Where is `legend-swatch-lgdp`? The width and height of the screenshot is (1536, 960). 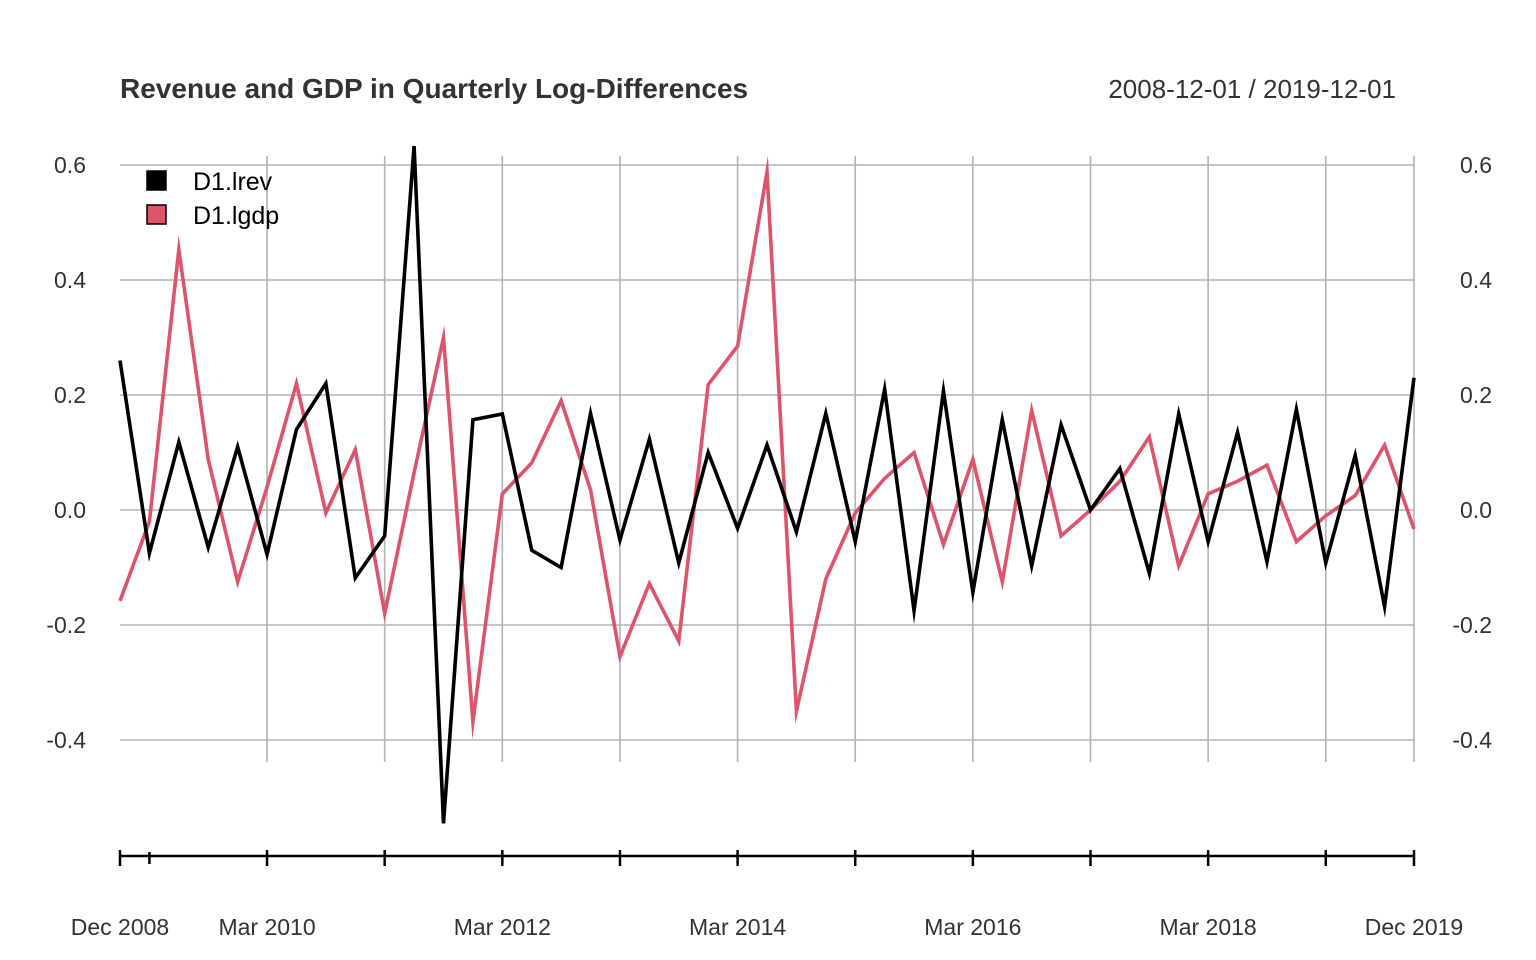
legend-swatch-lgdp is located at coordinates (156, 214).